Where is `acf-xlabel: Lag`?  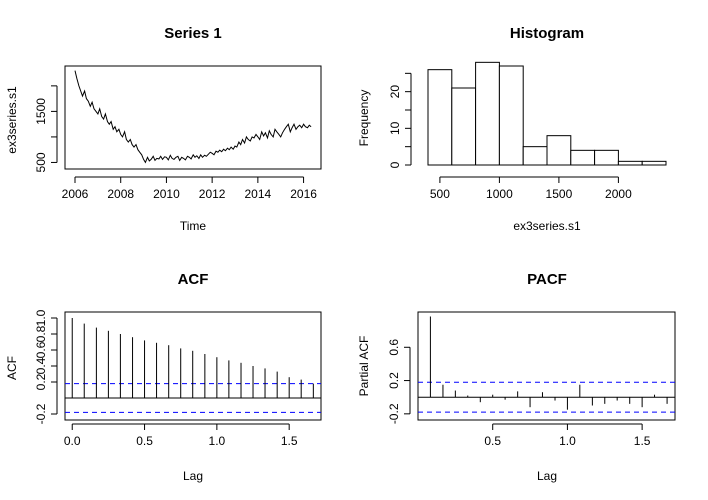
acf-xlabel: Lag is located at coordinates (193, 476).